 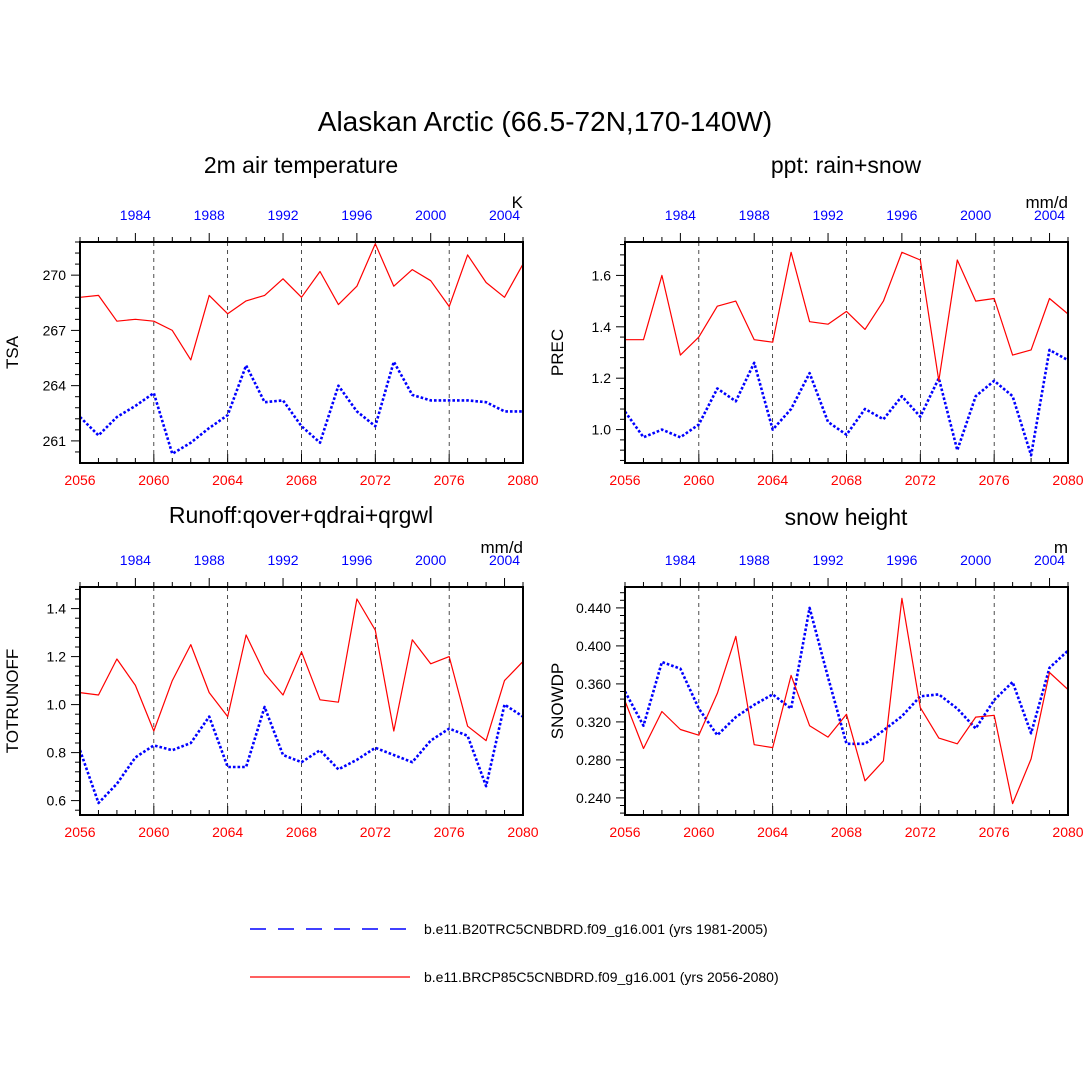 What do you see at coordinates (545, 121) in the screenshot?
I see `figure-title: Alaskan Arctic (66.5-72N,170-140W)` at bounding box center [545, 121].